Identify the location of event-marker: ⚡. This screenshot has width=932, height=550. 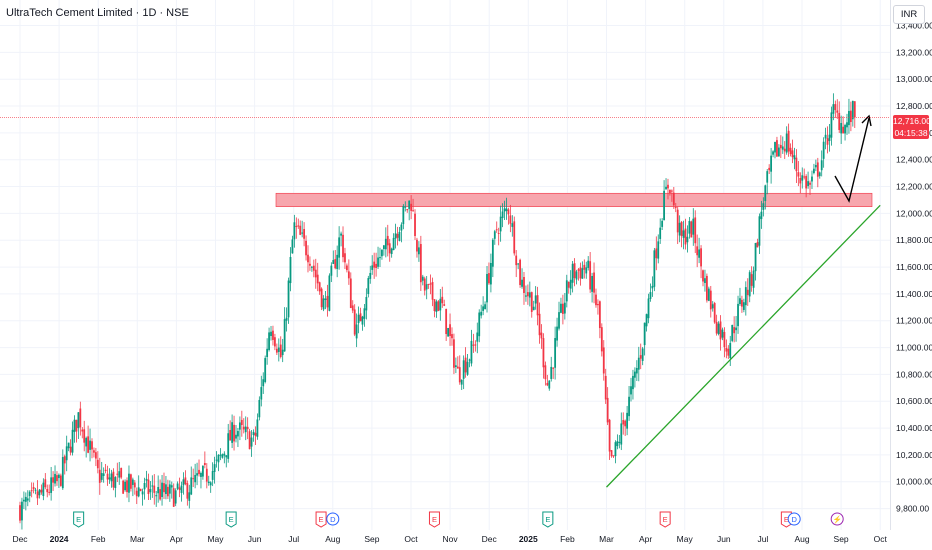
(837, 519).